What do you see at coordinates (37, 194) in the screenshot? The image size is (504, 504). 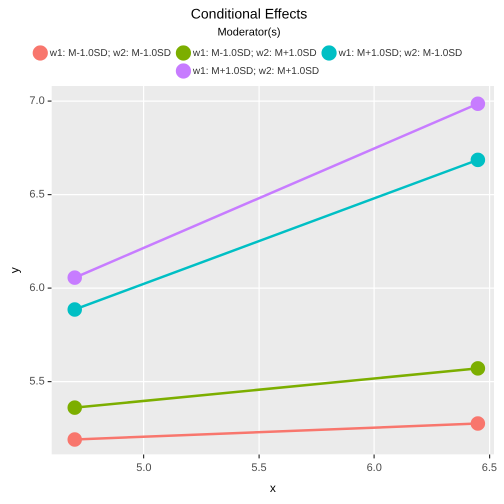 I see `y-tick-label: 6.5` at bounding box center [37, 194].